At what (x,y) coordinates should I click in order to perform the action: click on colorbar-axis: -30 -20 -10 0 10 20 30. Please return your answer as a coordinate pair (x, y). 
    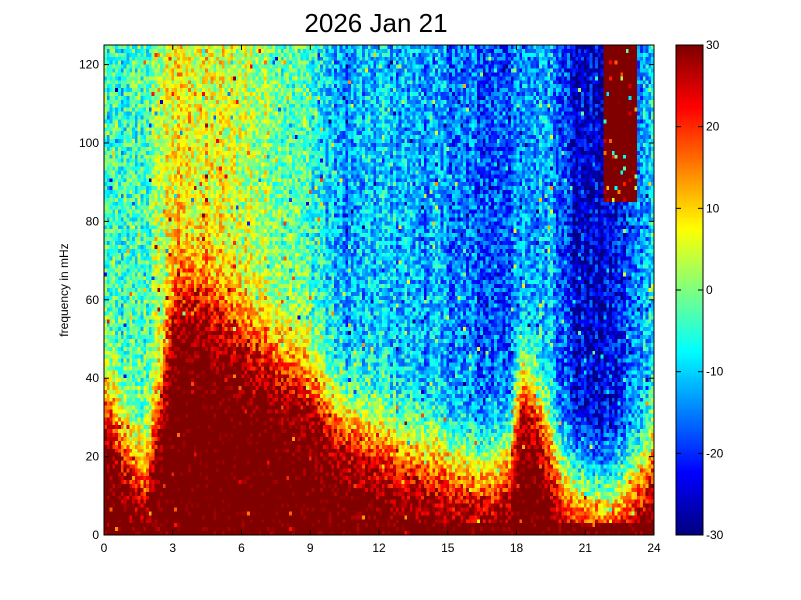
    Looking at the image, I should click on (700, 290).